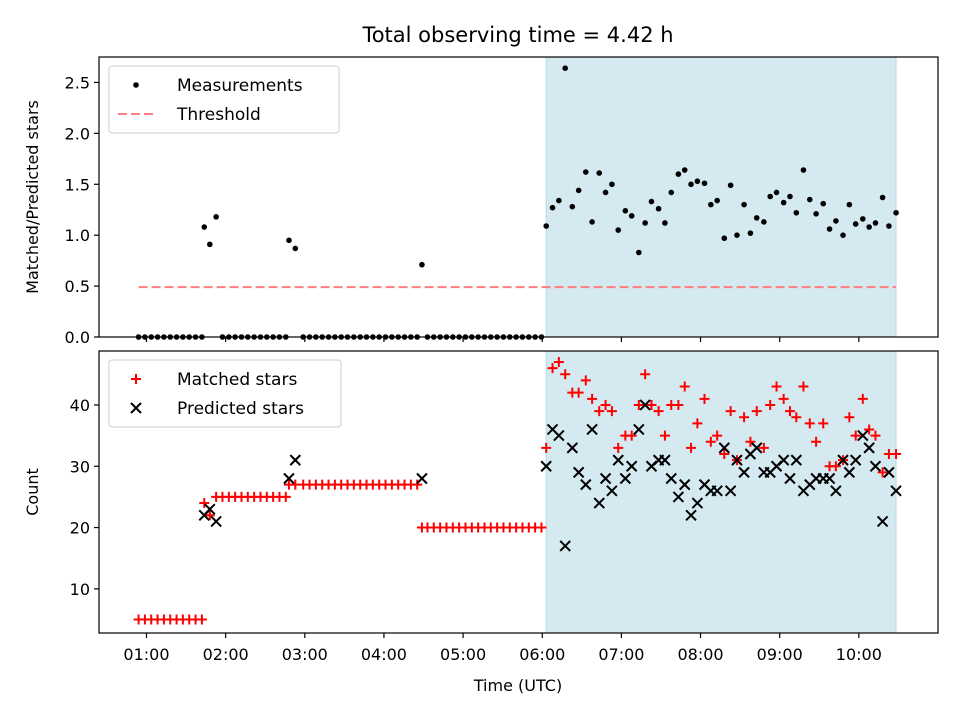  What do you see at coordinates (226, 654) in the screenshot?
I see `x-tick-label: 02:00` at bounding box center [226, 654].